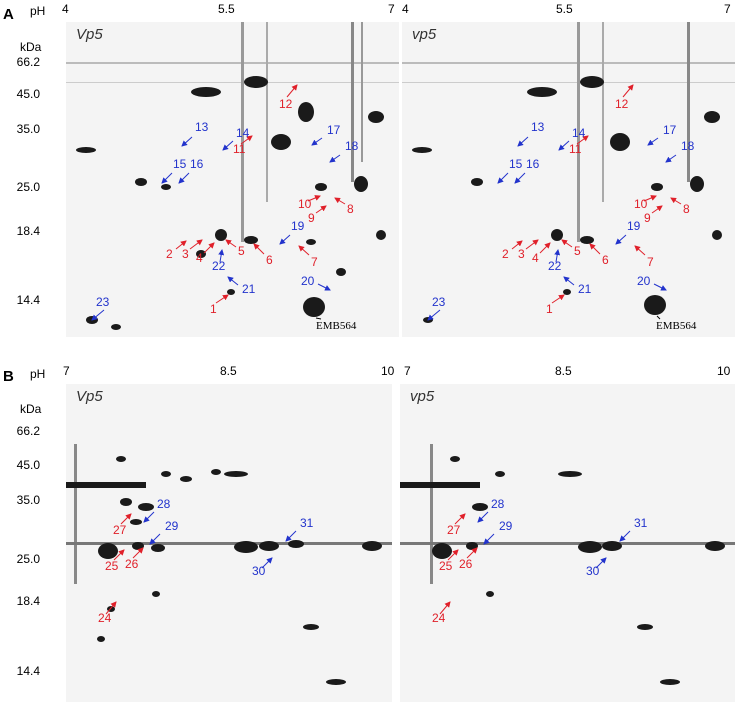 The width and height of the screenshot is (737, 707). What do you see at coordinates (498, 504) in the screenshot?
I see `spot-label: 28` at bounding box center [498, 504].